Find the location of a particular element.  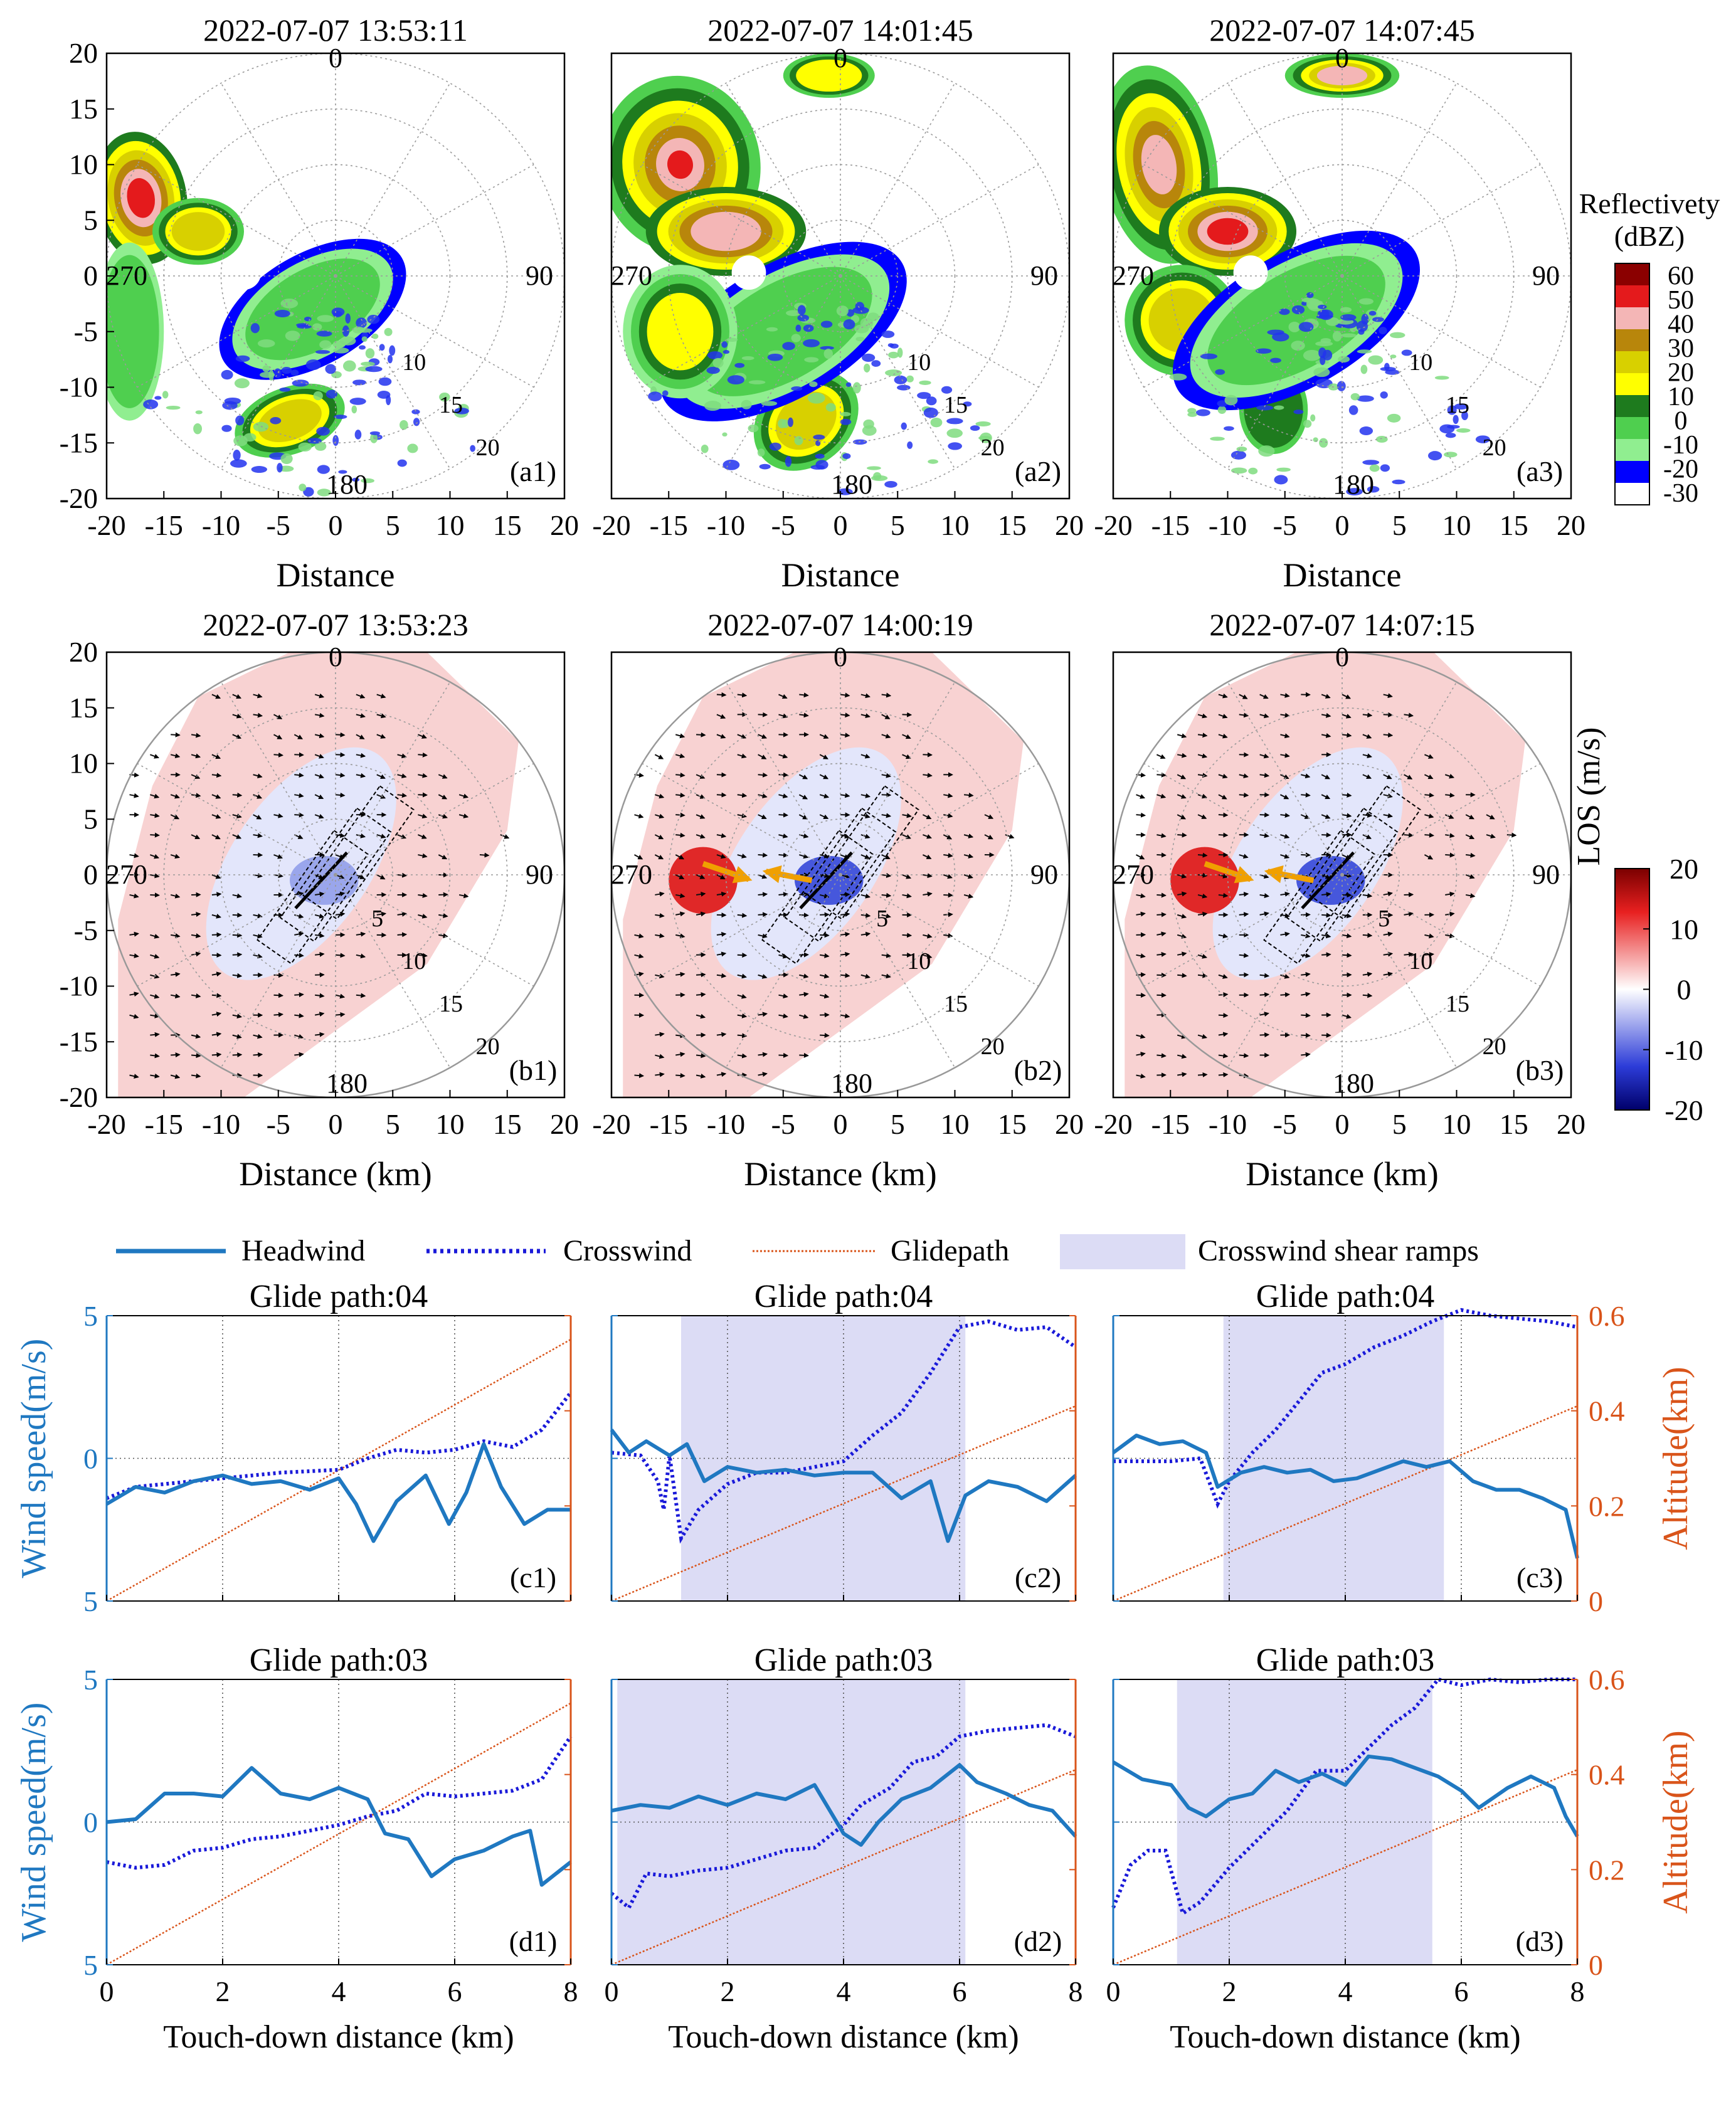

reflectivity-color-band is located at coordinates (1632, 362).